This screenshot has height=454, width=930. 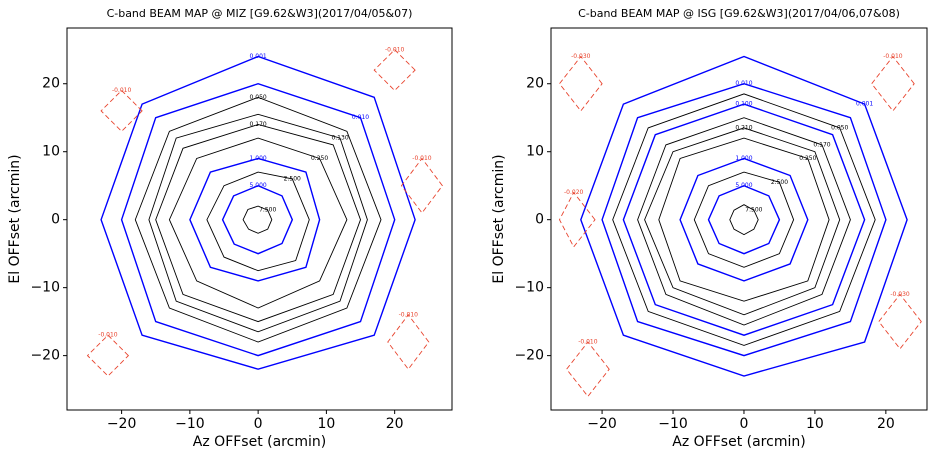 What do you see at coordinates (743, 127) in the screenshot?
I see `contour-label: 0.210` at bounding box center [743, 127].